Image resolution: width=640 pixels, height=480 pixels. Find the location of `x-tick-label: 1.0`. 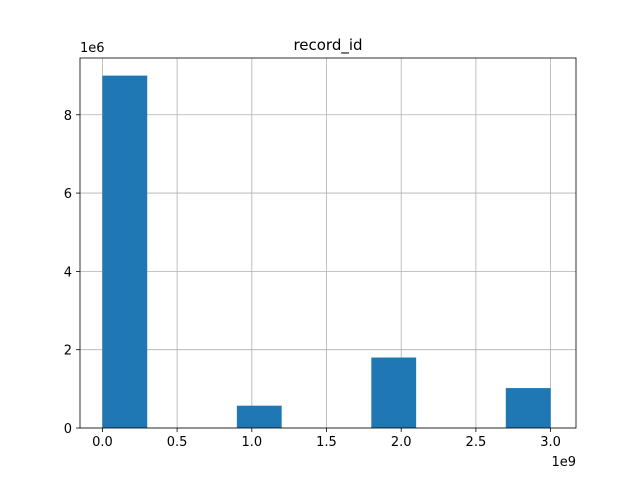

x-tick-label: 1.0 is located at coordinates (251, 442).